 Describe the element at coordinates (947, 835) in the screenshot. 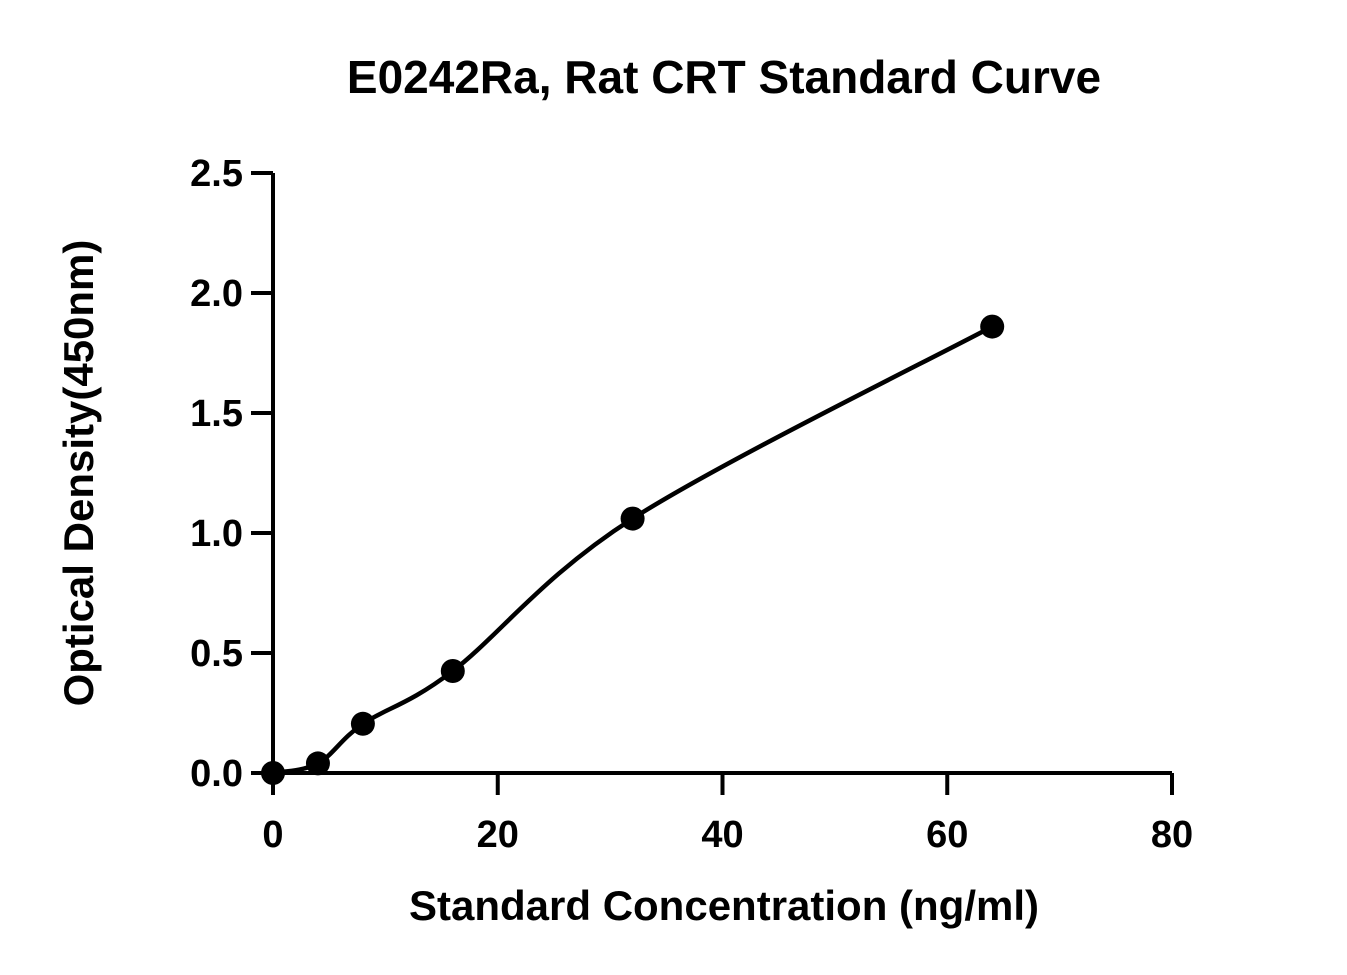

I see `x-tick-label: 60` at that location.